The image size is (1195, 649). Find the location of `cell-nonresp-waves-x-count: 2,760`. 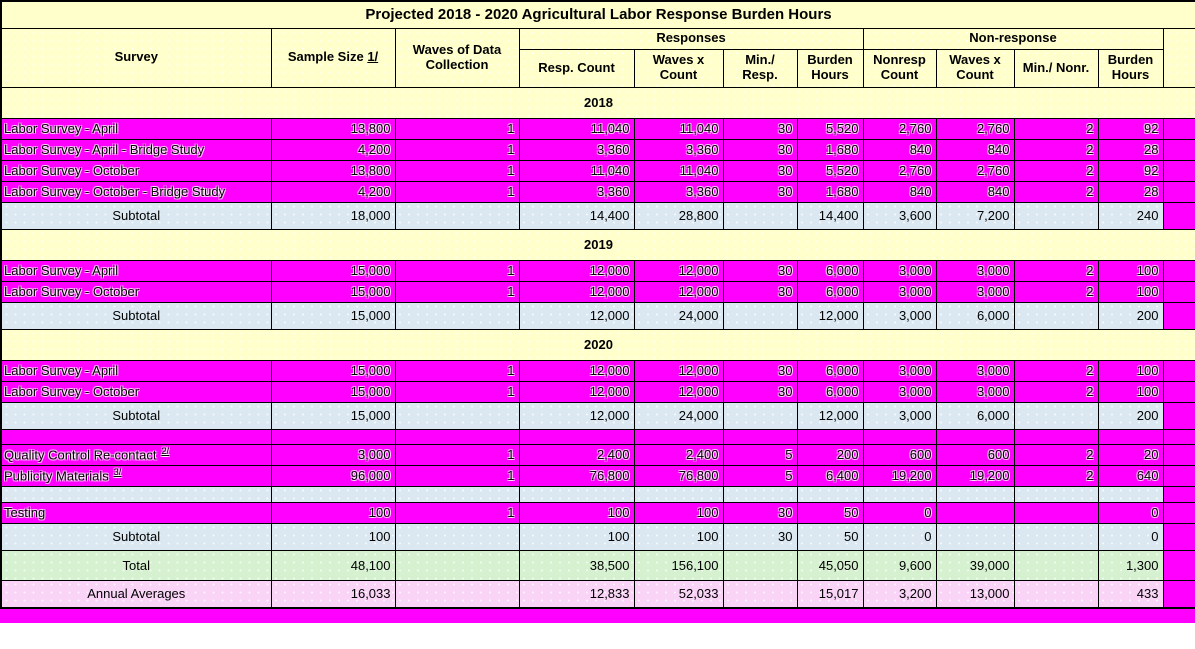

cell-nonresp-waves-x-count: 2,760 is located at coordinates (975, 128).